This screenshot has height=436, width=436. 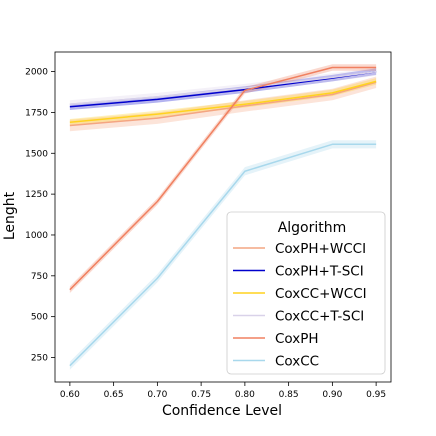 I want to click on y-tick-label: 1500, so click(x=36, y=154).